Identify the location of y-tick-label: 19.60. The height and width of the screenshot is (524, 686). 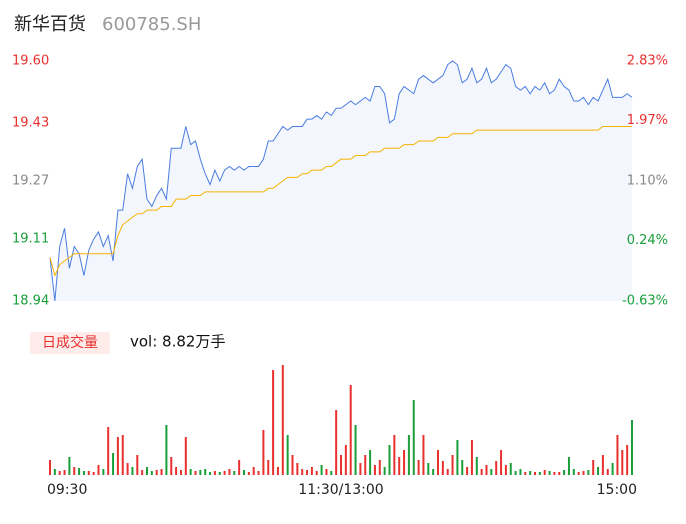
(30, 61).